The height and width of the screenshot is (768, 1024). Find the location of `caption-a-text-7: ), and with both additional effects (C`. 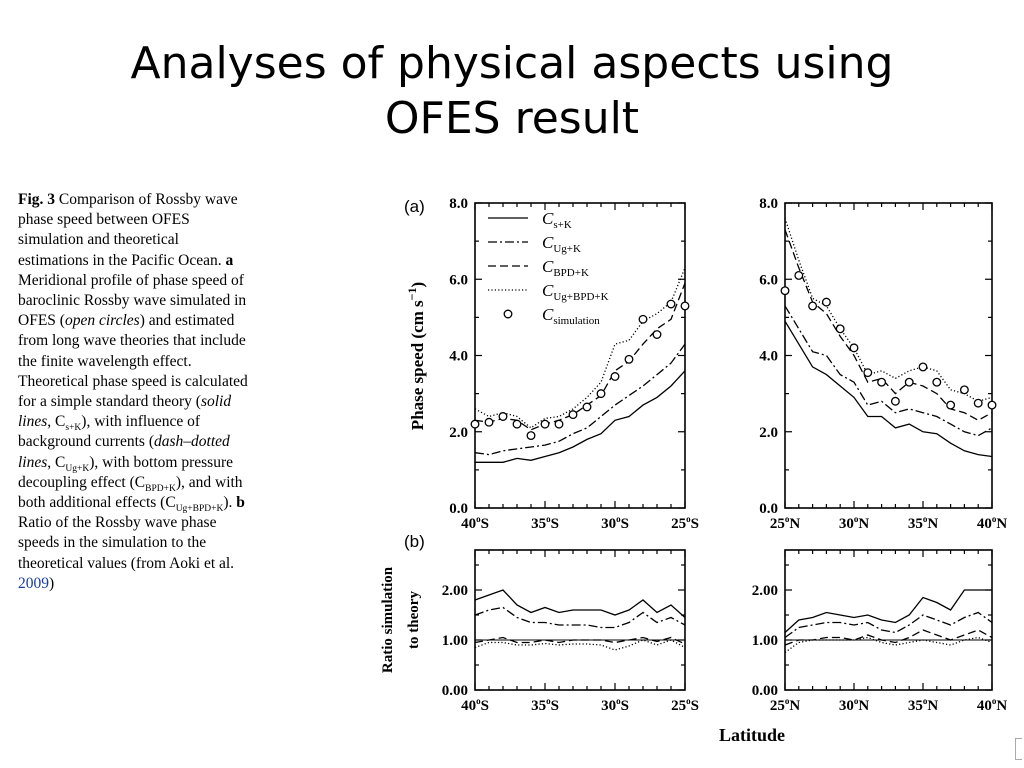

caption-a-text-7: ), and with both additional effects (C is located at coordinates (130, 492).